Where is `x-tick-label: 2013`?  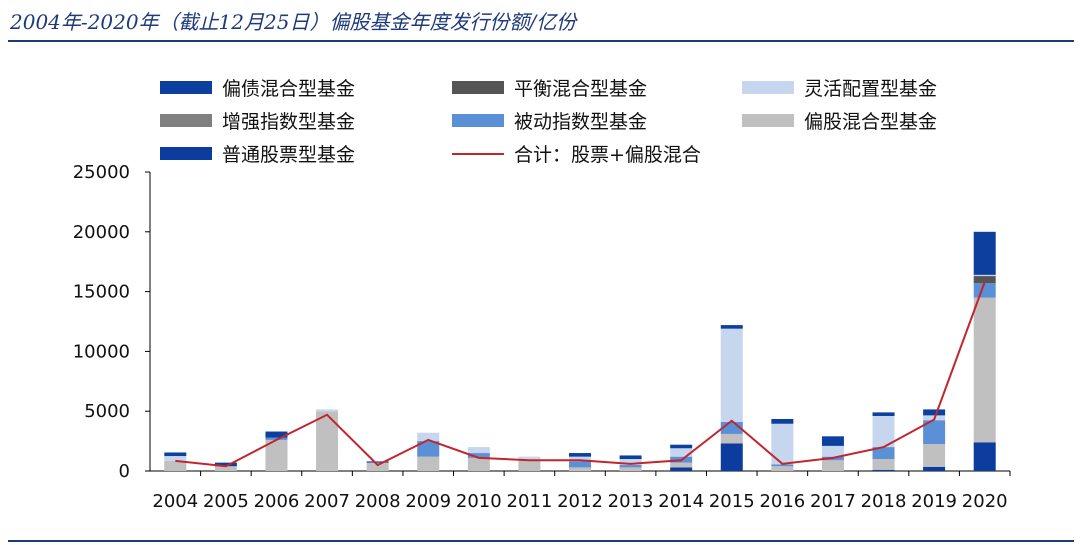
x-tick-label: 2013 is located at coordinates (631, 501).